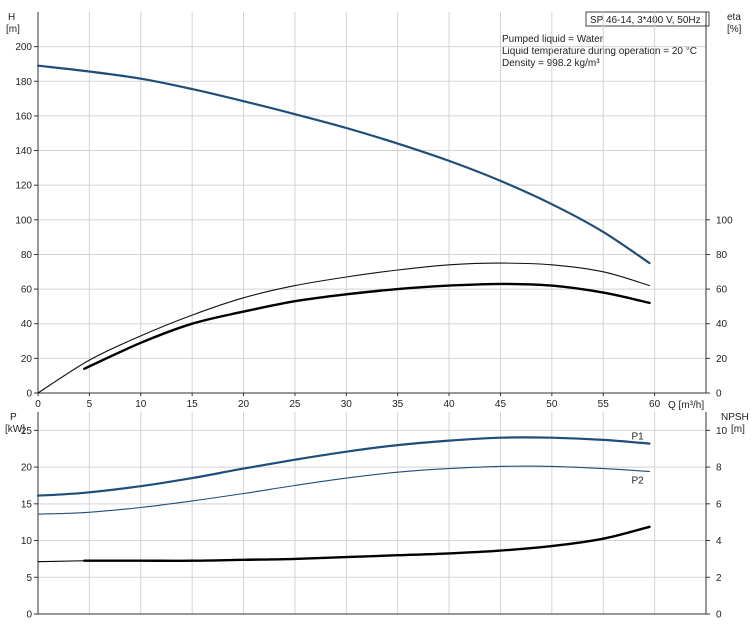 The image size is (755, 635). What do you see at coordinates (344, 490) in the screenshot?
I see `series-line-p2` at bounding box center [344, 490].